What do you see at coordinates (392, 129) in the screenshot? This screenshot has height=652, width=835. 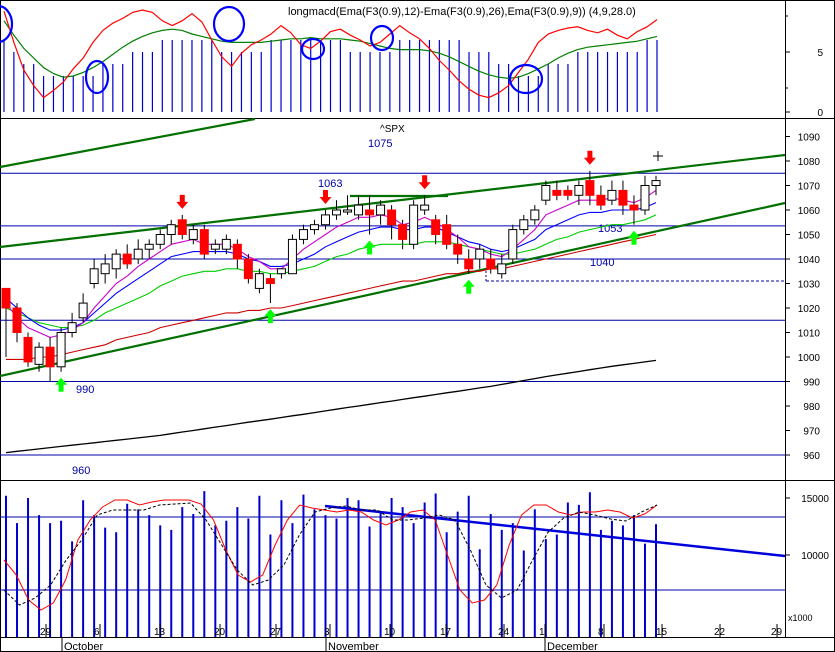 I see `price-symbol: ^SPX` at bounding box center [392, 129].